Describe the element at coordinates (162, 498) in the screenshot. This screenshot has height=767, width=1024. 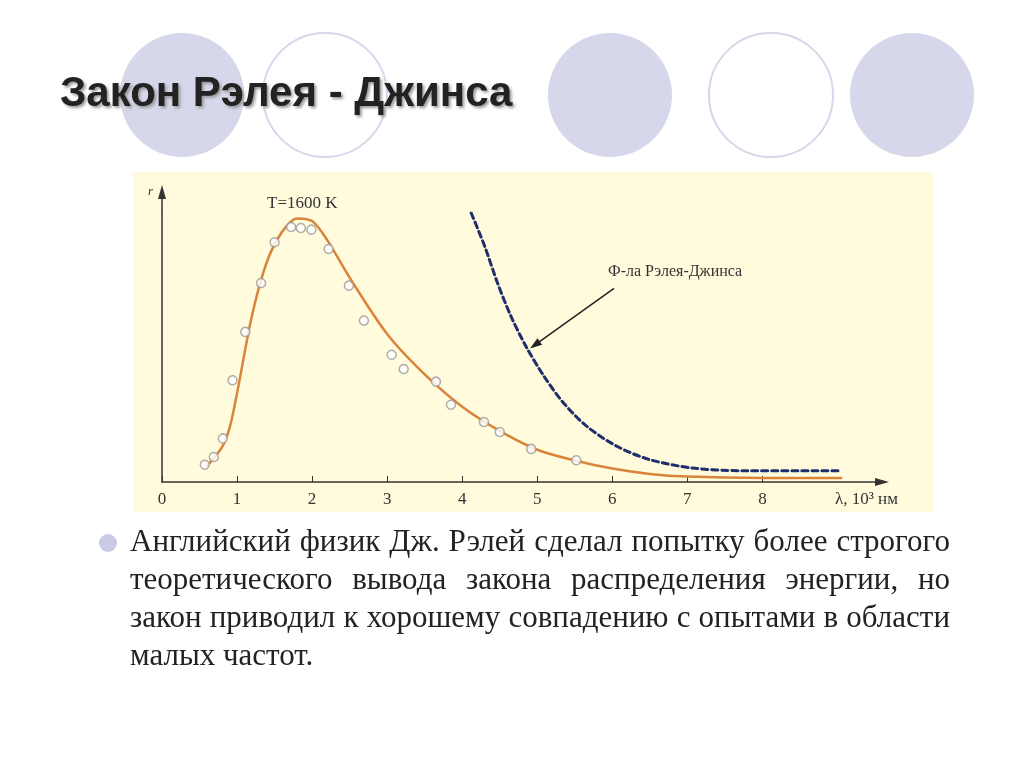
I see `x-tick-label: 0` at that location.